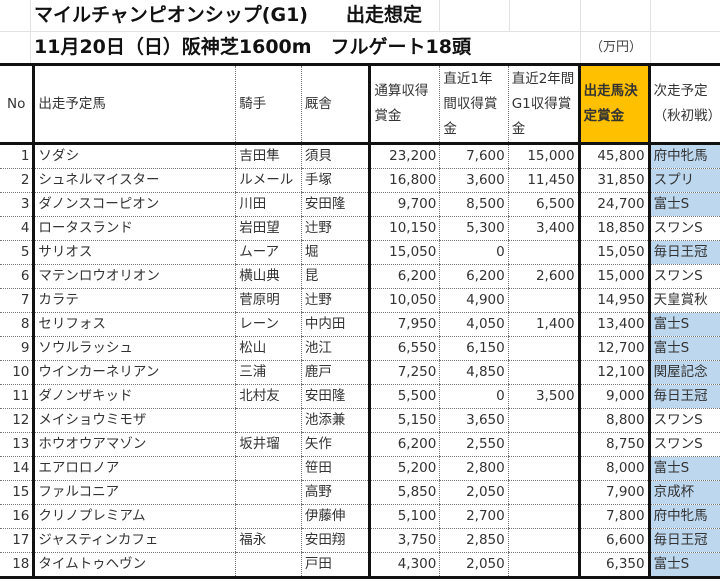 The image size is (720, 582). What do you see at coordinates (17, 540) in the screenshot?
I see `cell-no: 17` at bounding box center [17, 540].